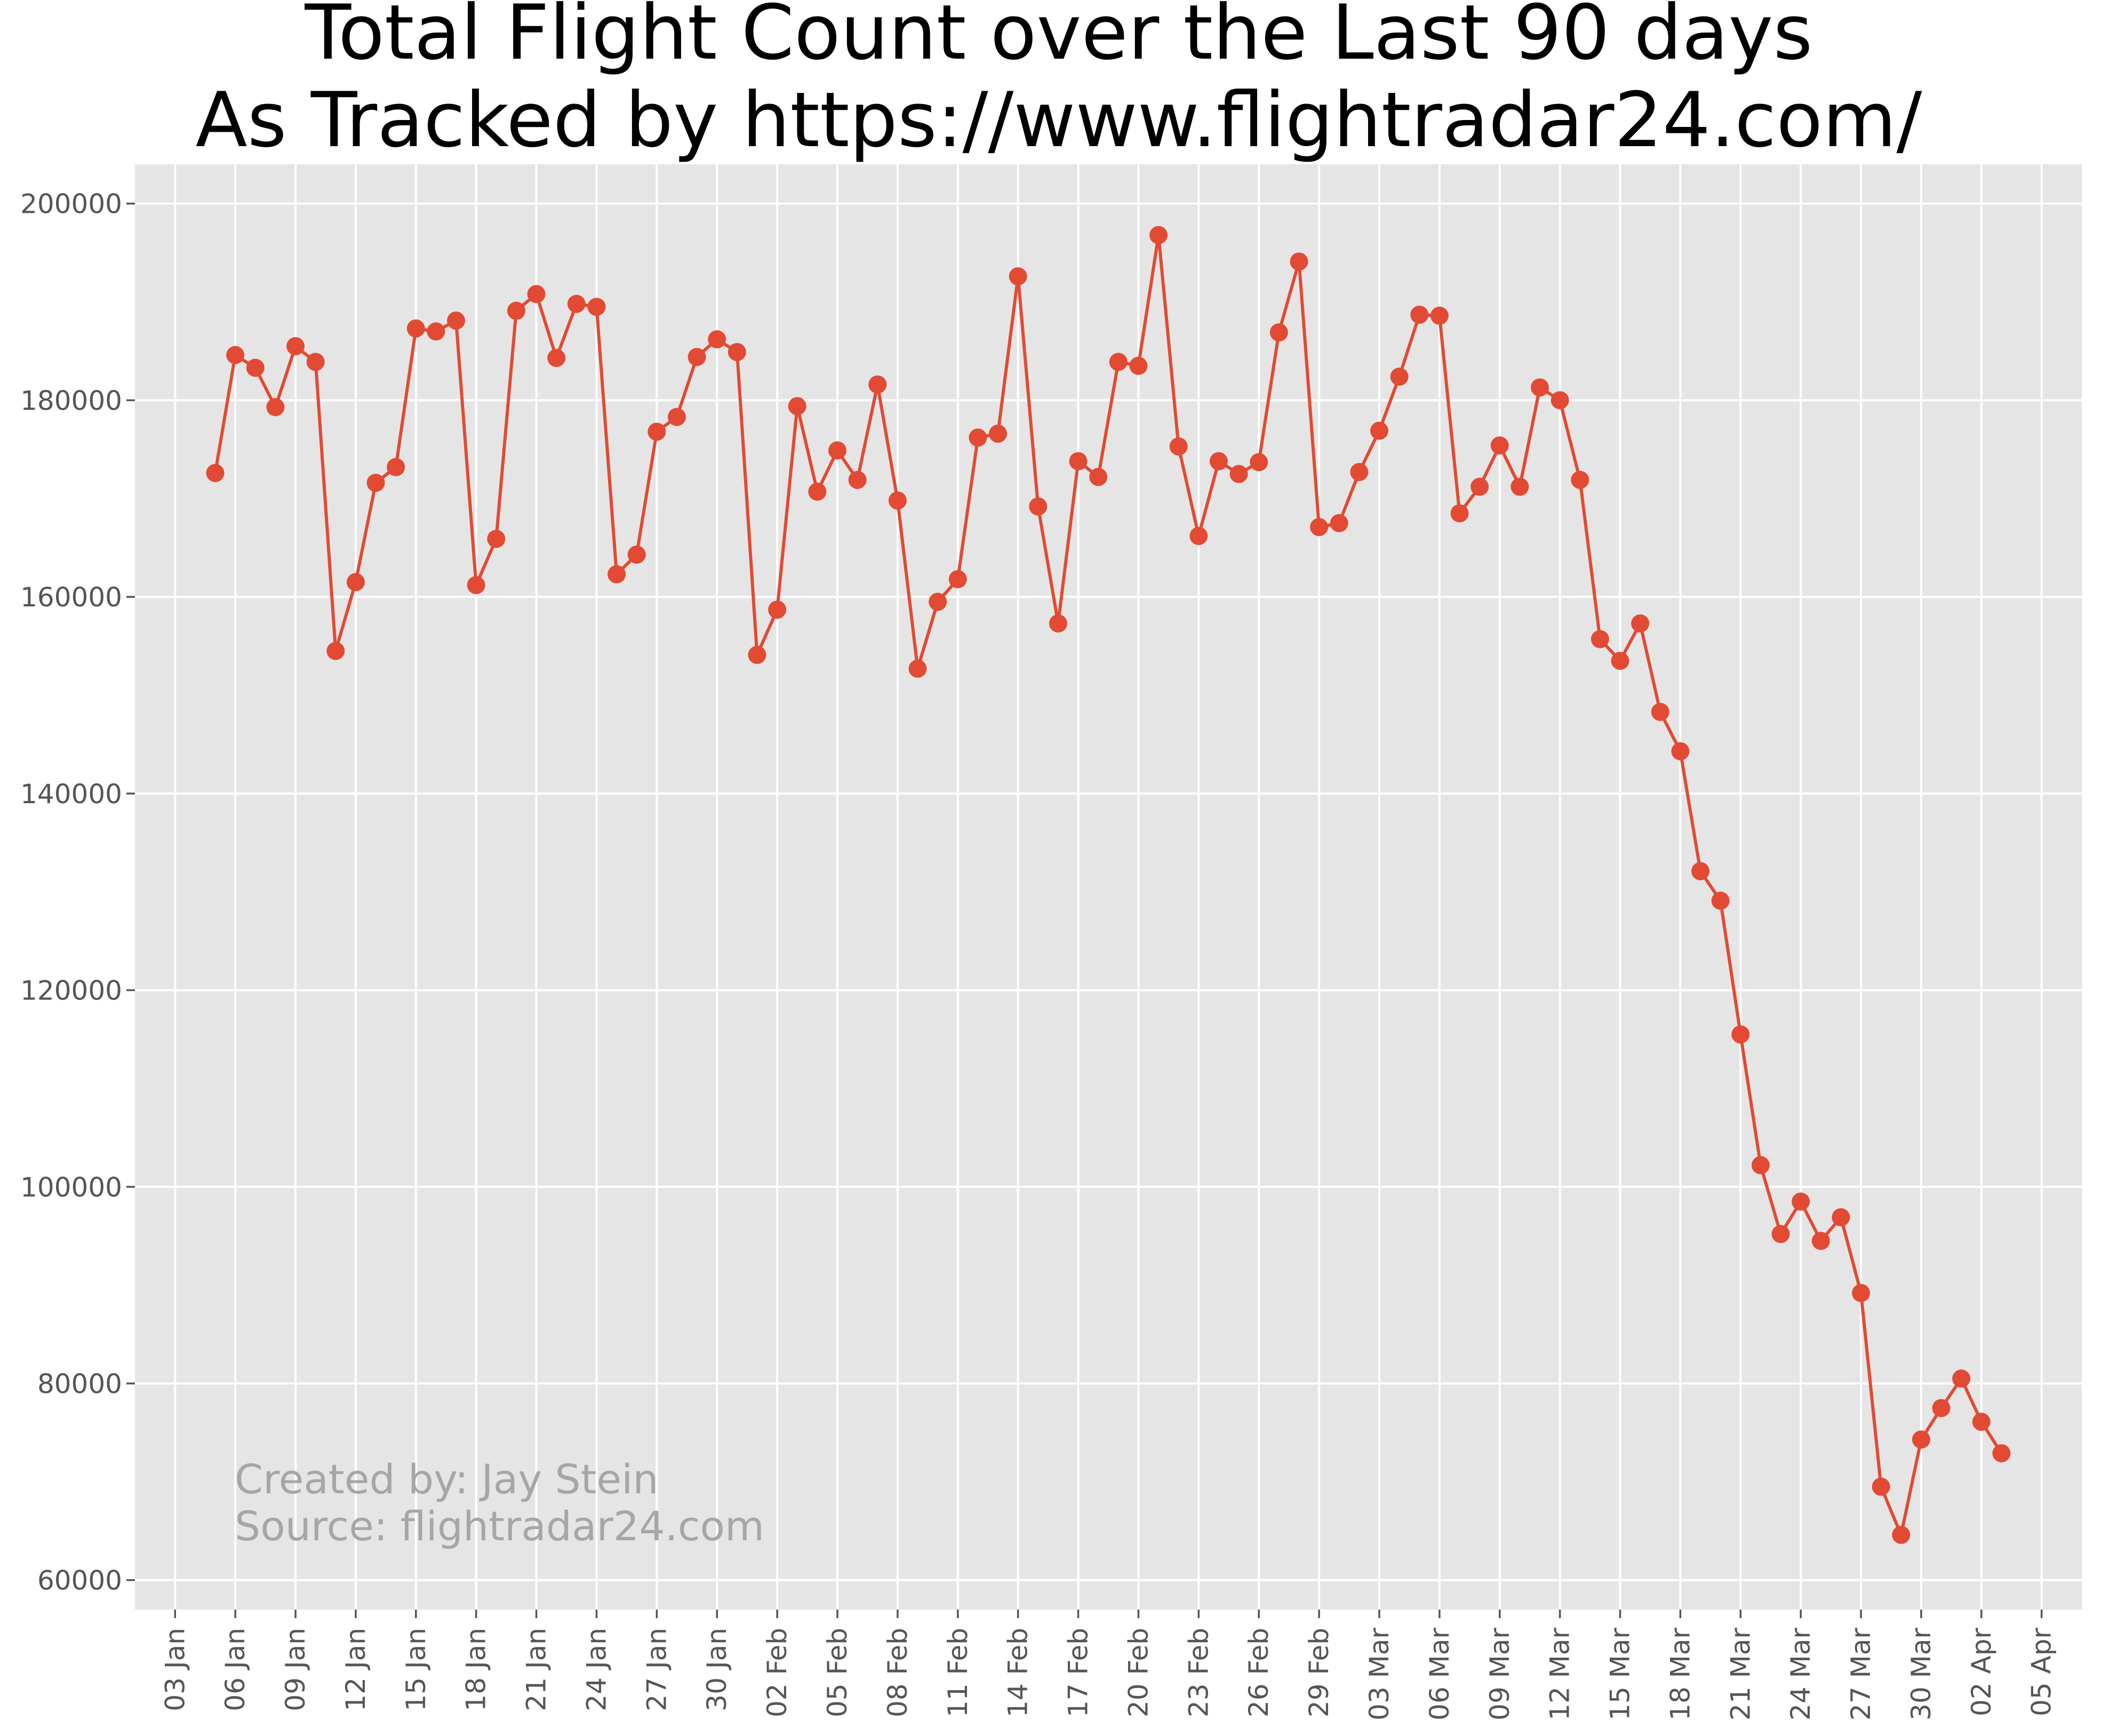 The image size is (2118, 1736). I want to click on annotation-created-by: Created by: Jay Stein, so click(447, 1479).